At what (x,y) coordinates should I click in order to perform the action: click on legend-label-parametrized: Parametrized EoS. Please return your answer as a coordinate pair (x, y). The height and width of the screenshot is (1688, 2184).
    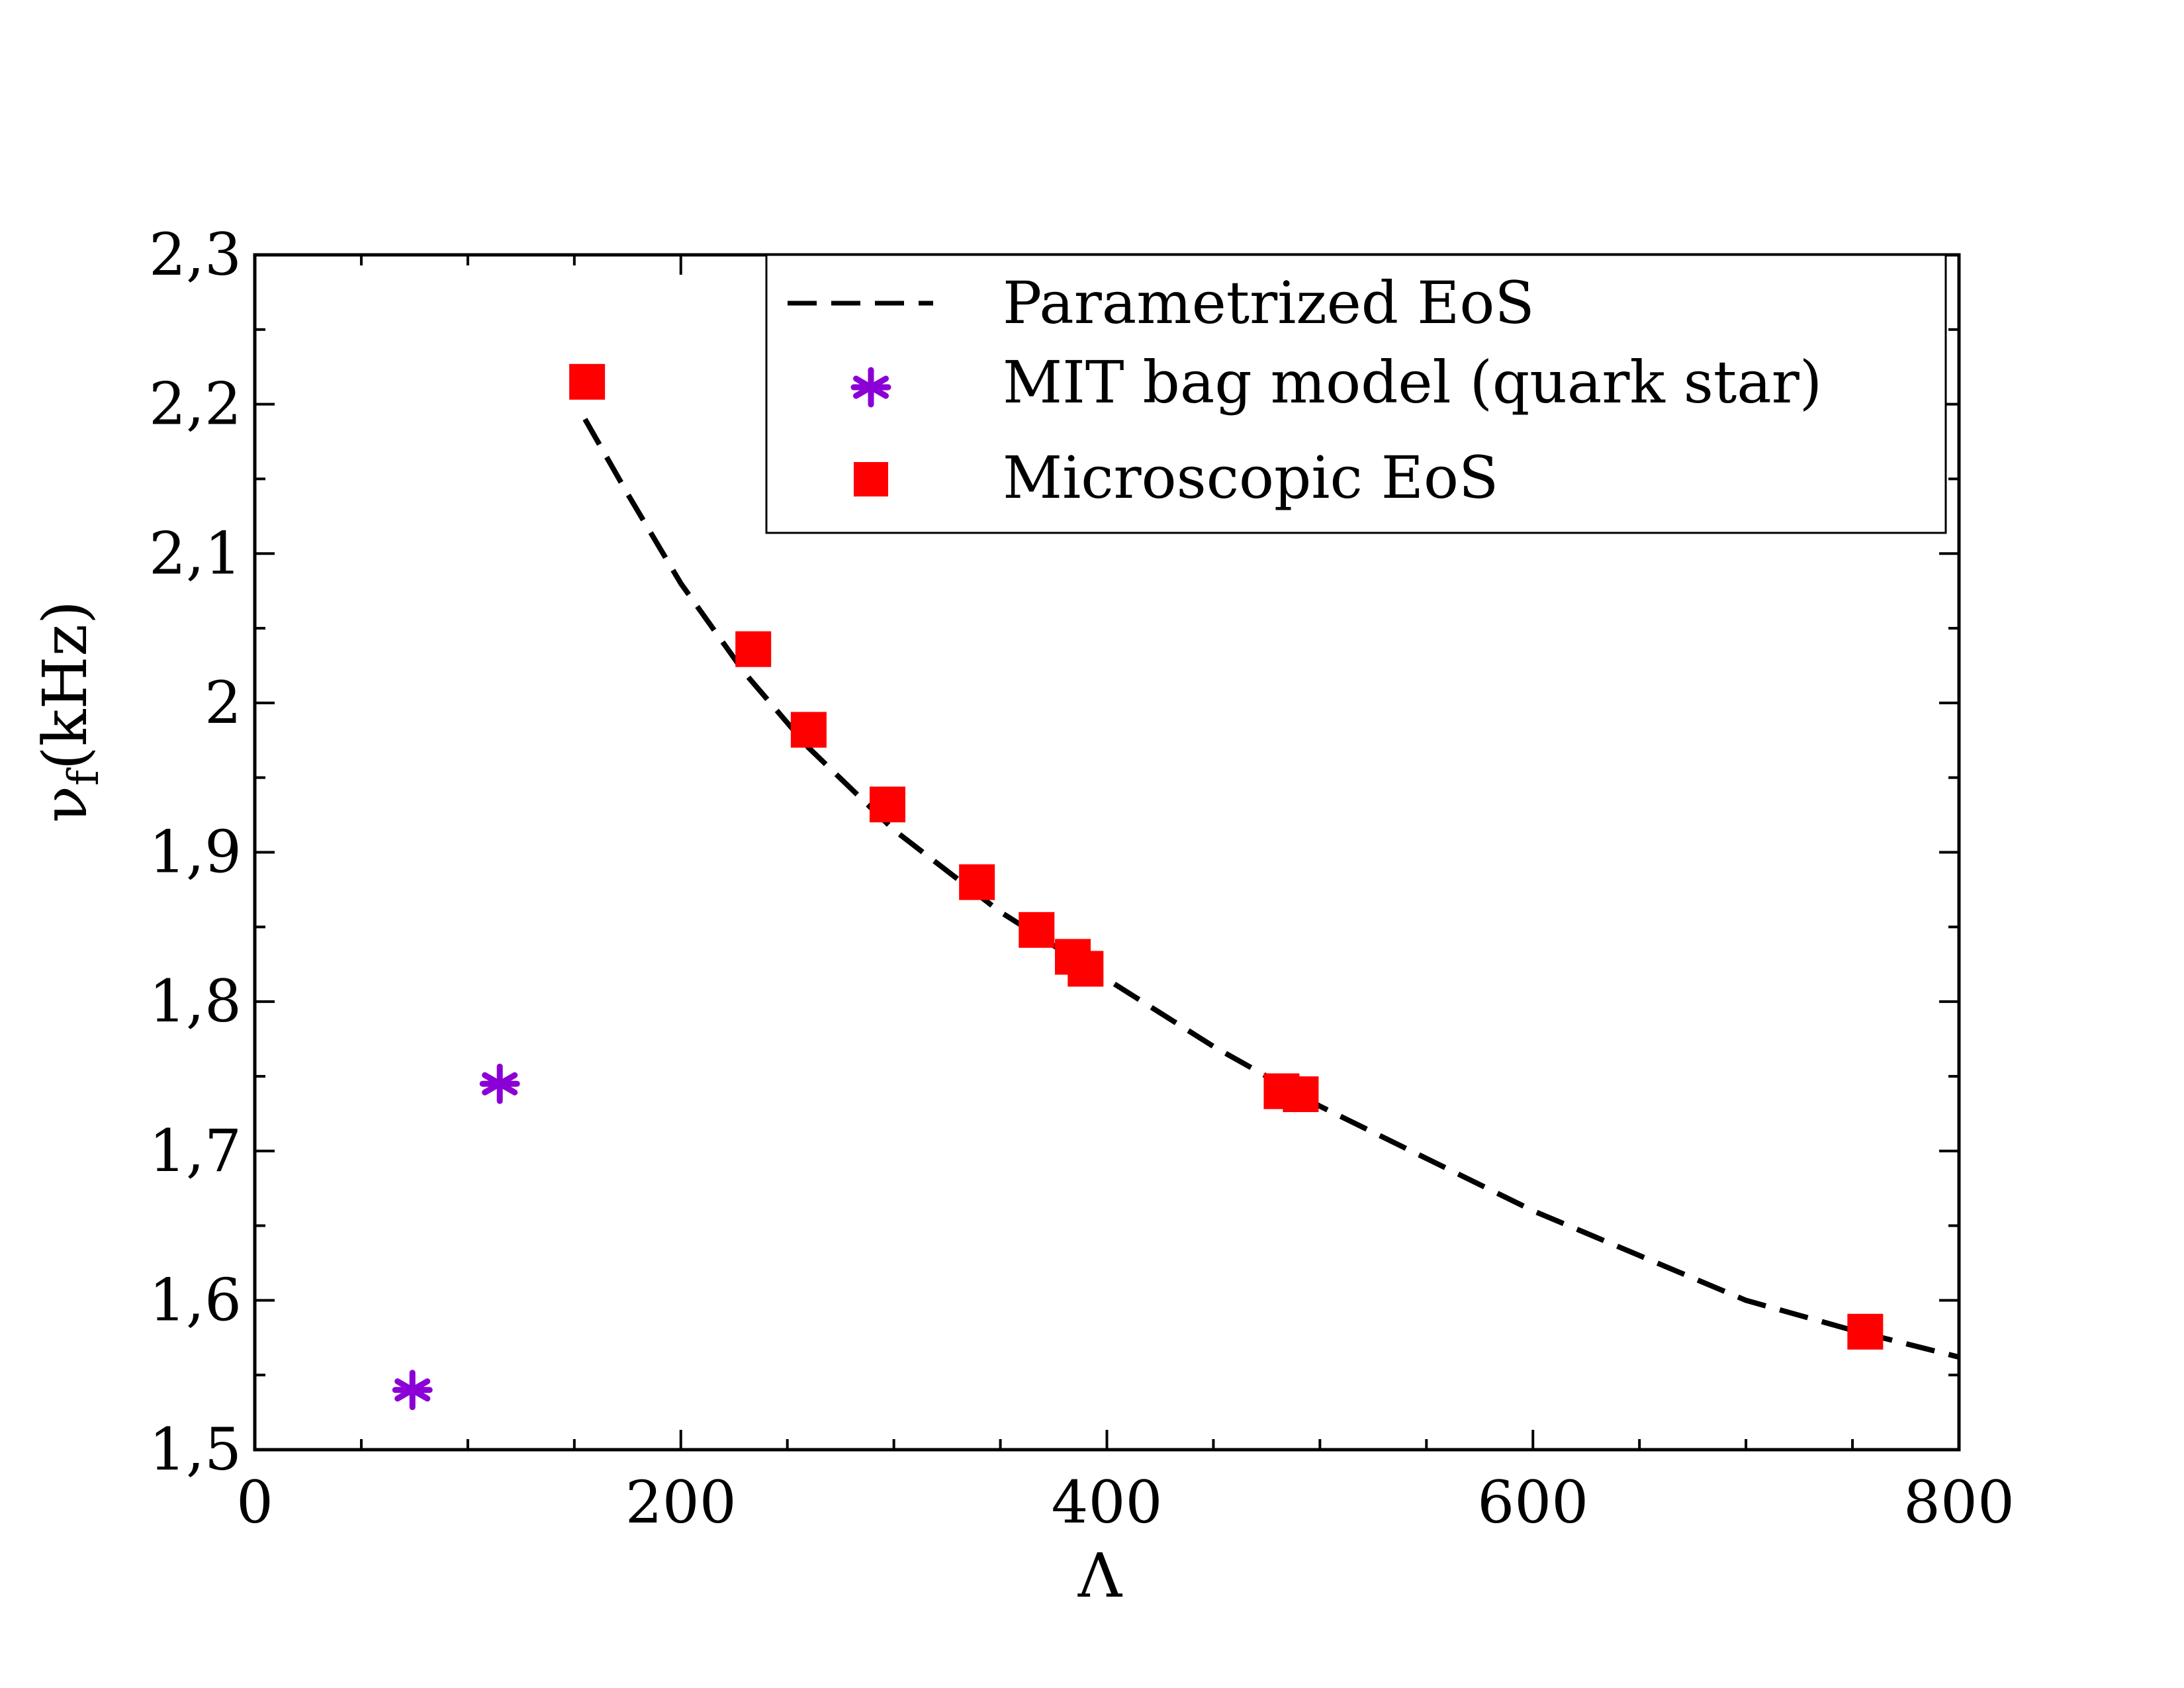
    Looking at the image, I should click on (1269, 303).